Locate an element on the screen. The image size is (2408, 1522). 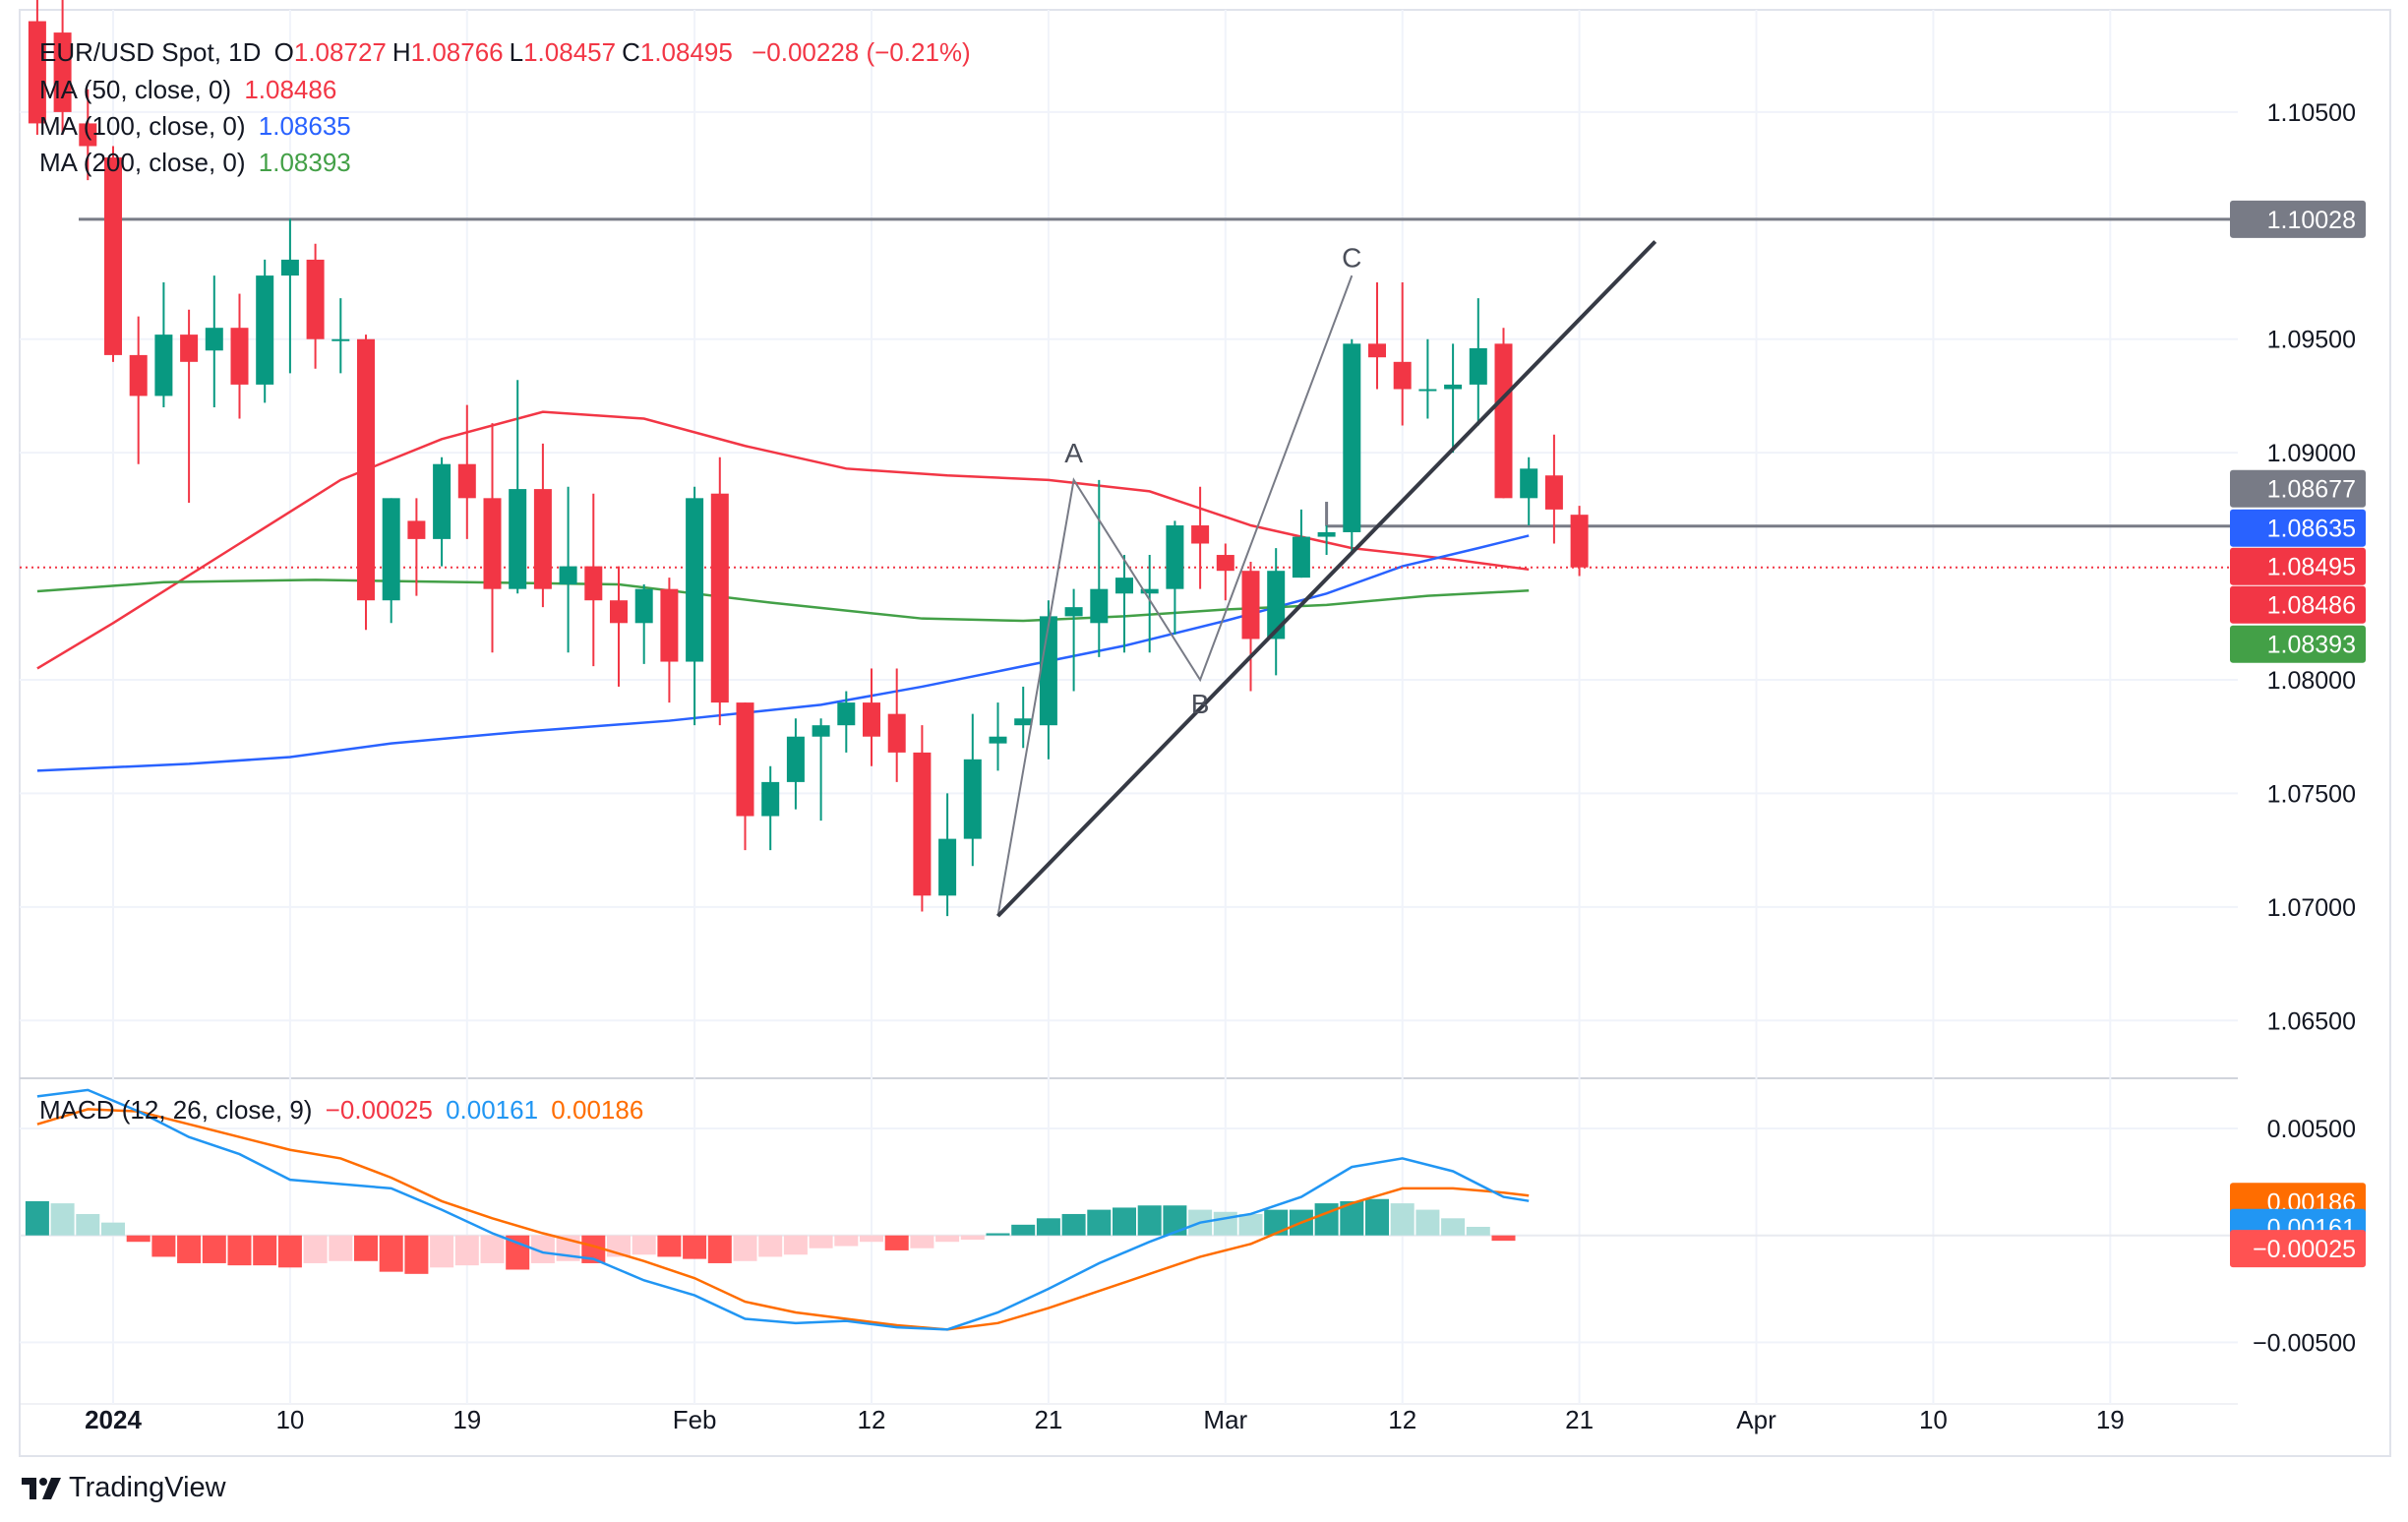
price-label-last-bg is located at coordinates (2298, 566).